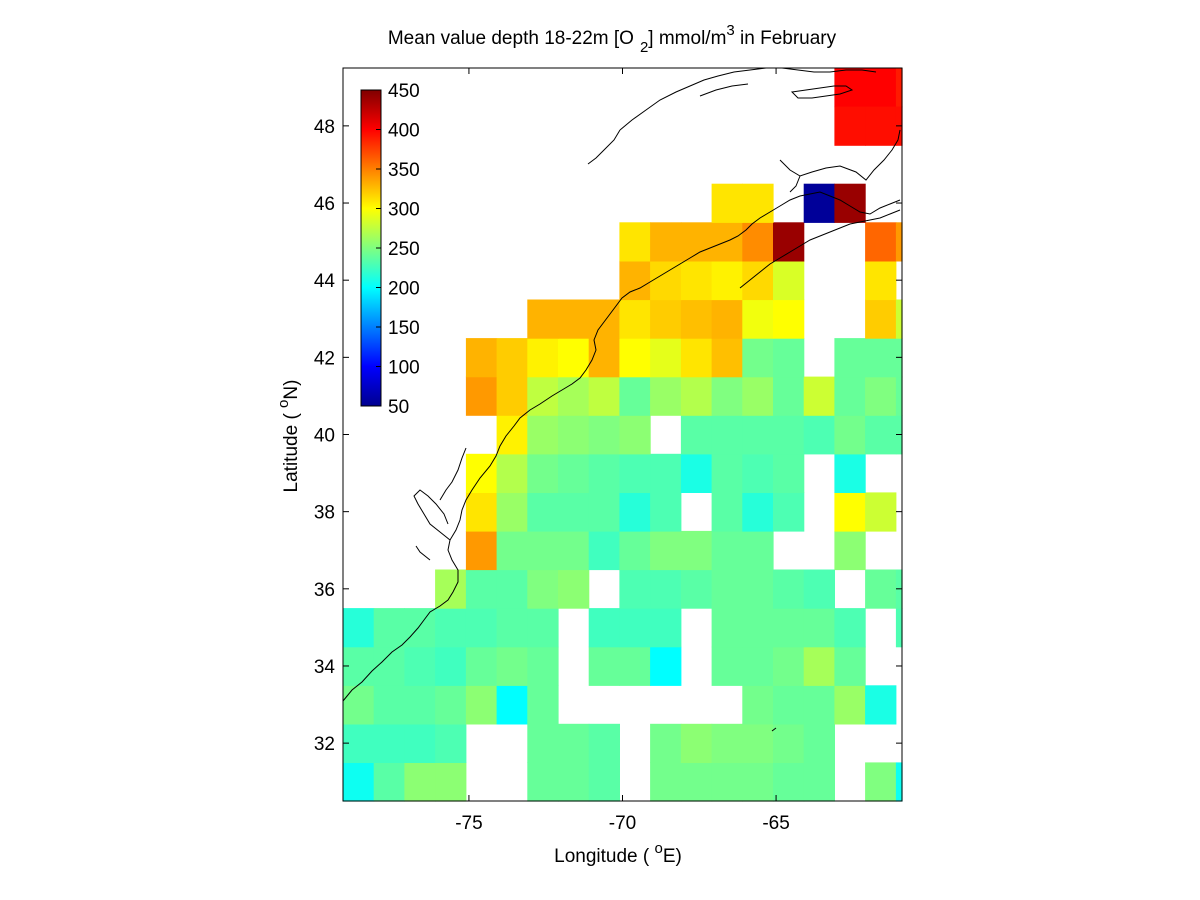  What do you see at coordinates (775, 823) in the screenshot?
I see `x-tick-label: -65` at bounding box center [775, 823].